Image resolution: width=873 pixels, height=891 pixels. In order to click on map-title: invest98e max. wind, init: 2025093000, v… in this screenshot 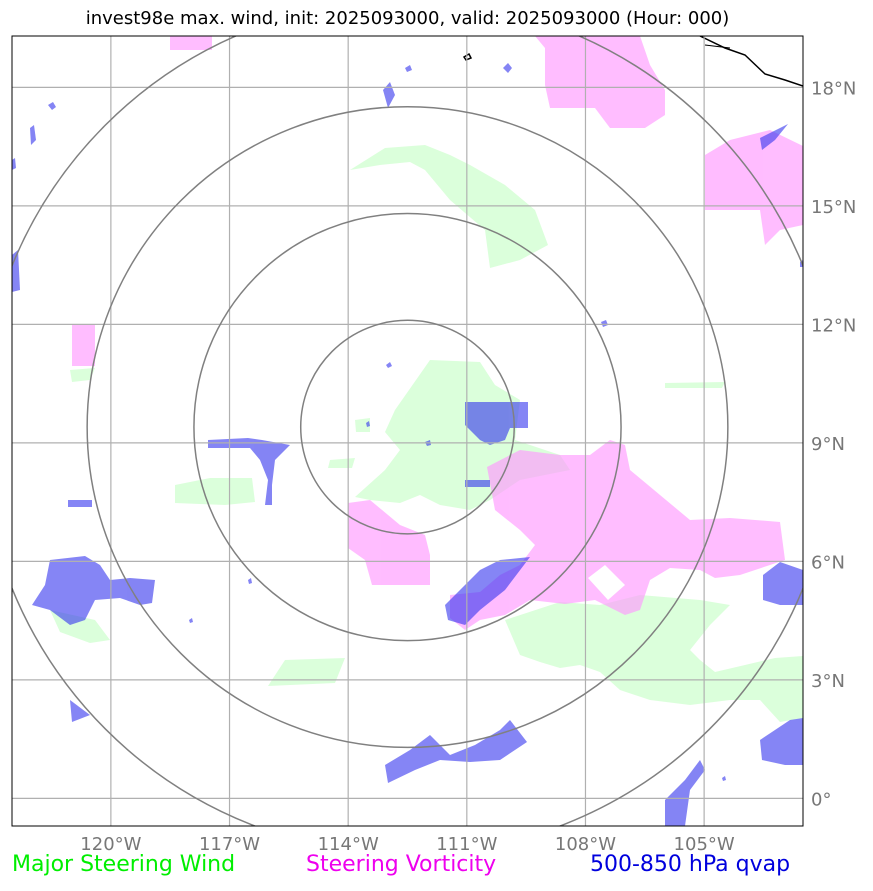, I will do `click(407, 18)`.